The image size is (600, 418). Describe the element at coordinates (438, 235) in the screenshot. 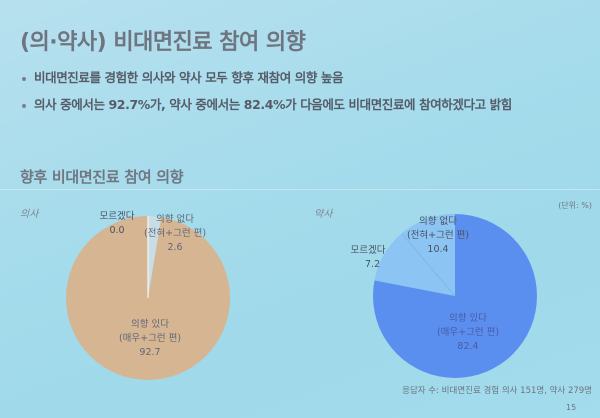

I see `pharmacist-no-label: 의향 없다 (전혀+그런 편) 10.4` at that location.